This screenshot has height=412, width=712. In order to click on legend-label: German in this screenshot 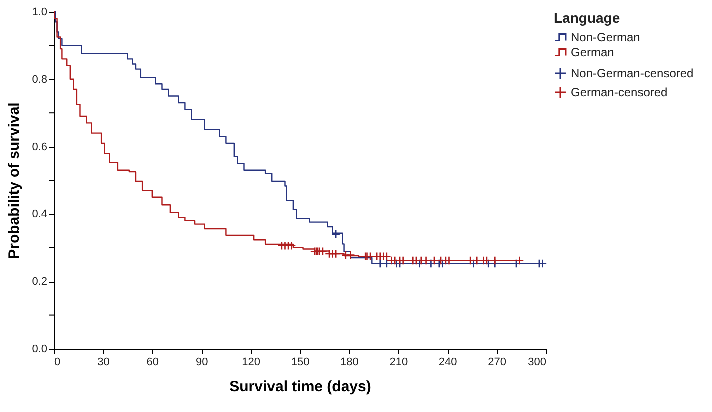, I will do `click(592, 53)`.